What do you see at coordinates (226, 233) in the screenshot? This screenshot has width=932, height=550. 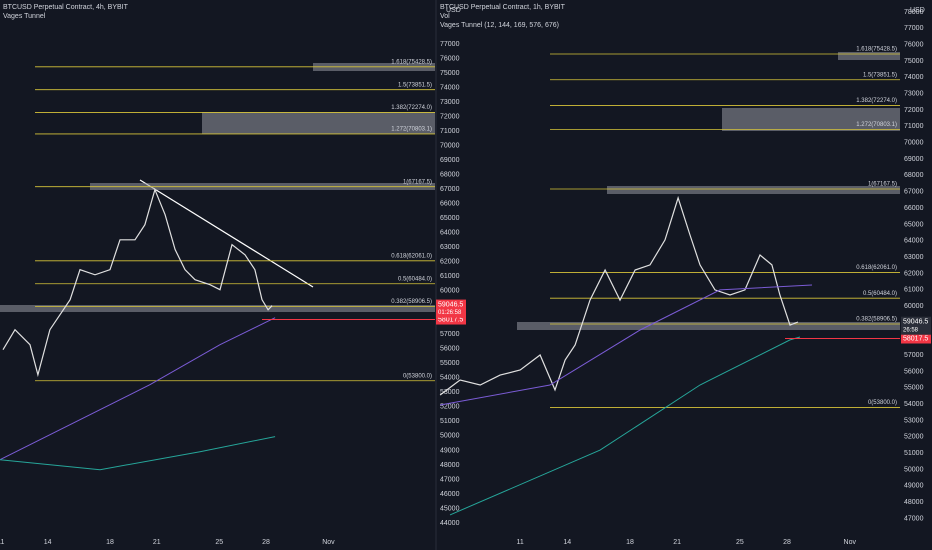 I see `trend-line` at bounding box center [226, 233].